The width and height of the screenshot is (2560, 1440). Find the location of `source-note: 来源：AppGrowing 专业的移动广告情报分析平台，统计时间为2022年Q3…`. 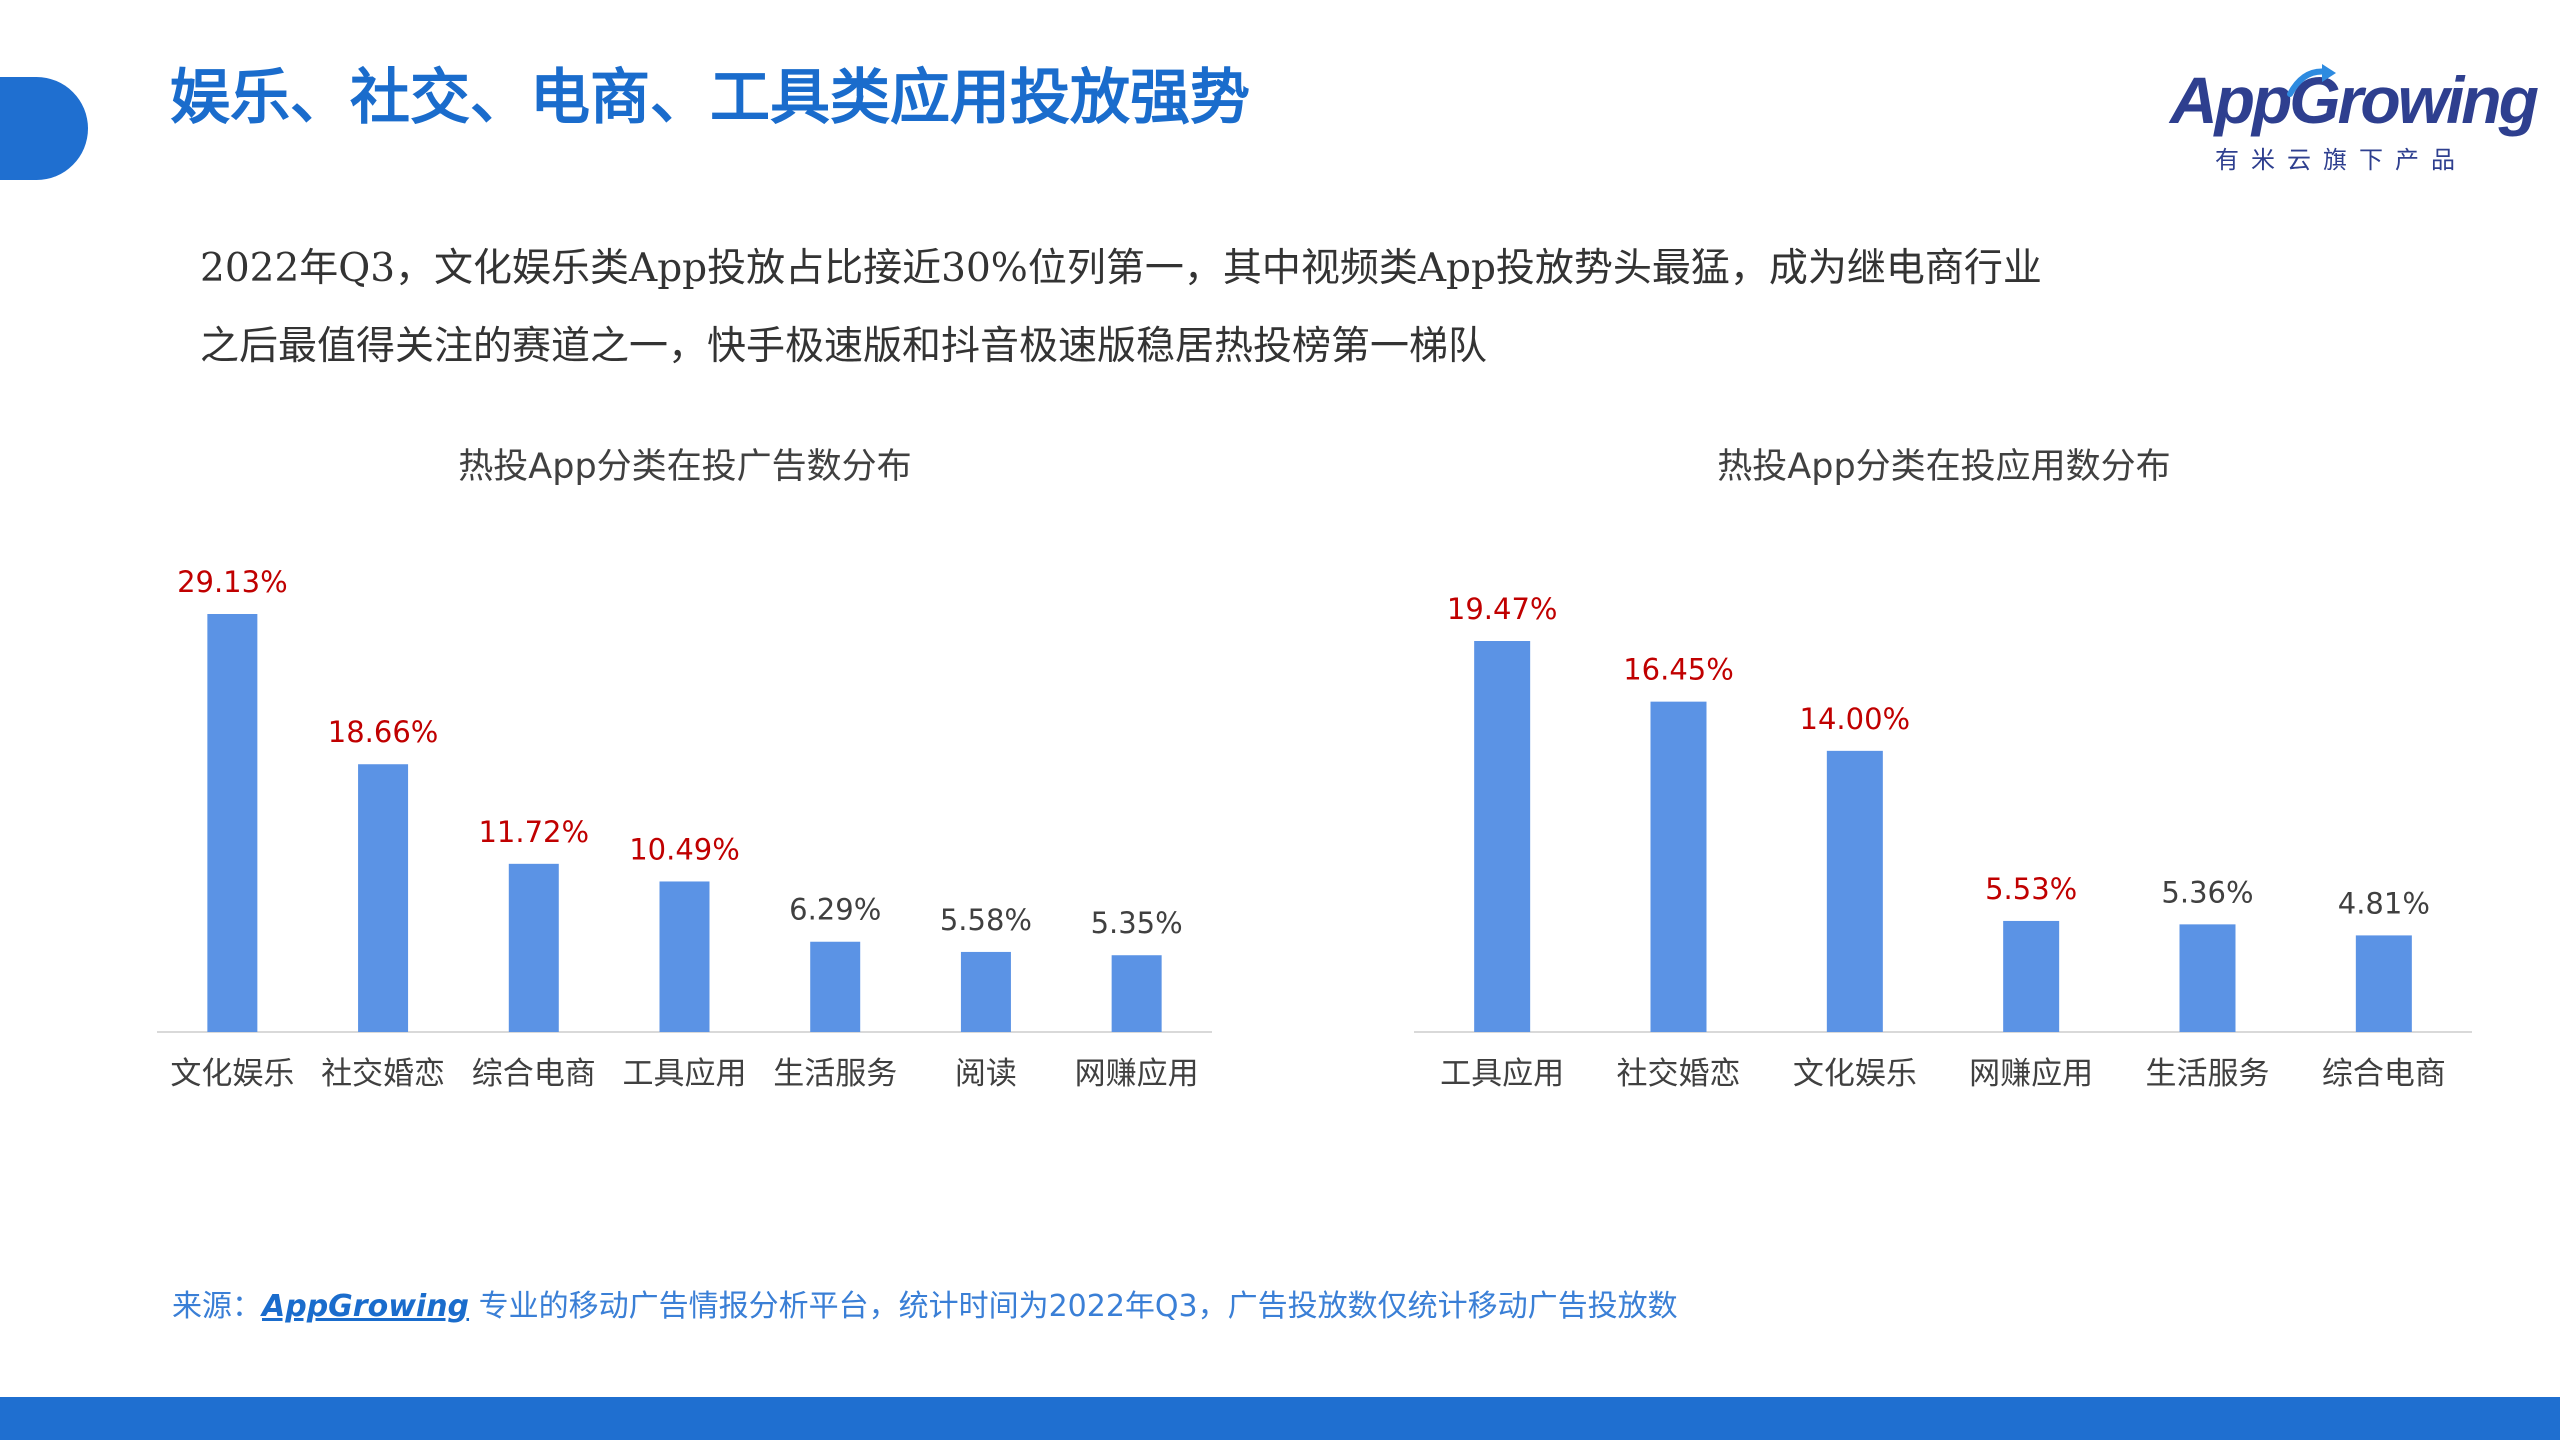

source-note: 来源：AppGrowing 专业的移动广告情报分析平台，统计时间为2022年Q3… is located at coordinates (925, 1307).